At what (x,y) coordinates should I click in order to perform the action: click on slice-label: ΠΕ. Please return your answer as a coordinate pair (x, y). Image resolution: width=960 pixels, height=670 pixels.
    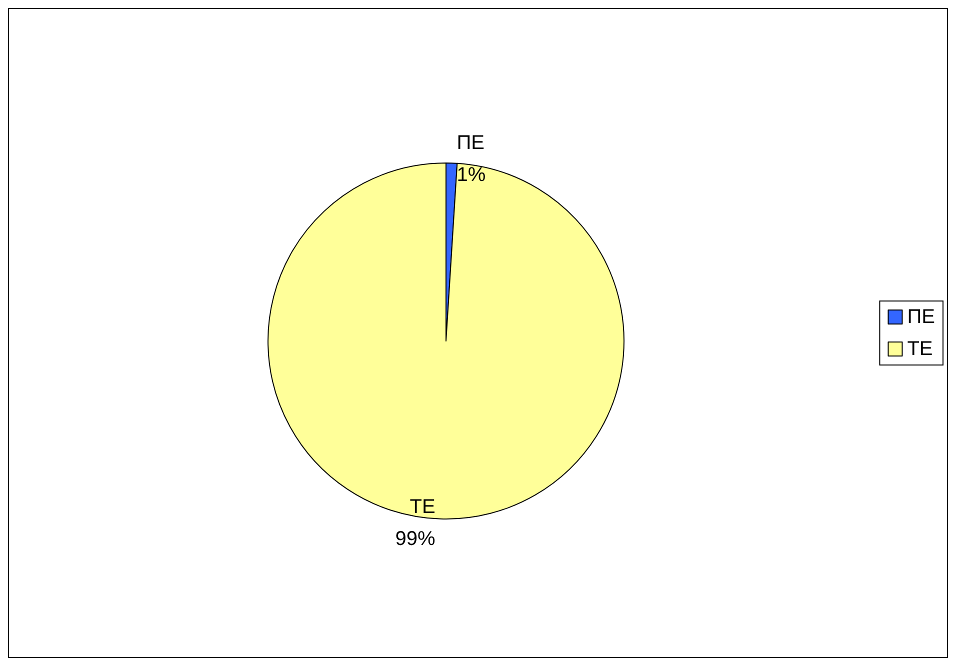
    Looking at the image, I should click on (470, 143).